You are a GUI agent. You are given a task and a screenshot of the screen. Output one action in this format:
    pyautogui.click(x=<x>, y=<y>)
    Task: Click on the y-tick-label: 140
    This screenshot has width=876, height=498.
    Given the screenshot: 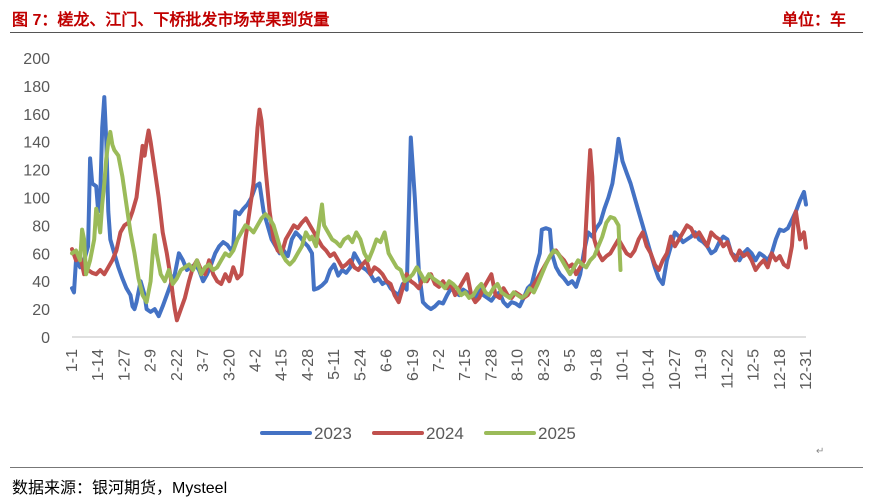 What is the action you would take?
    pyautogui.click(x=36, y=143)
    